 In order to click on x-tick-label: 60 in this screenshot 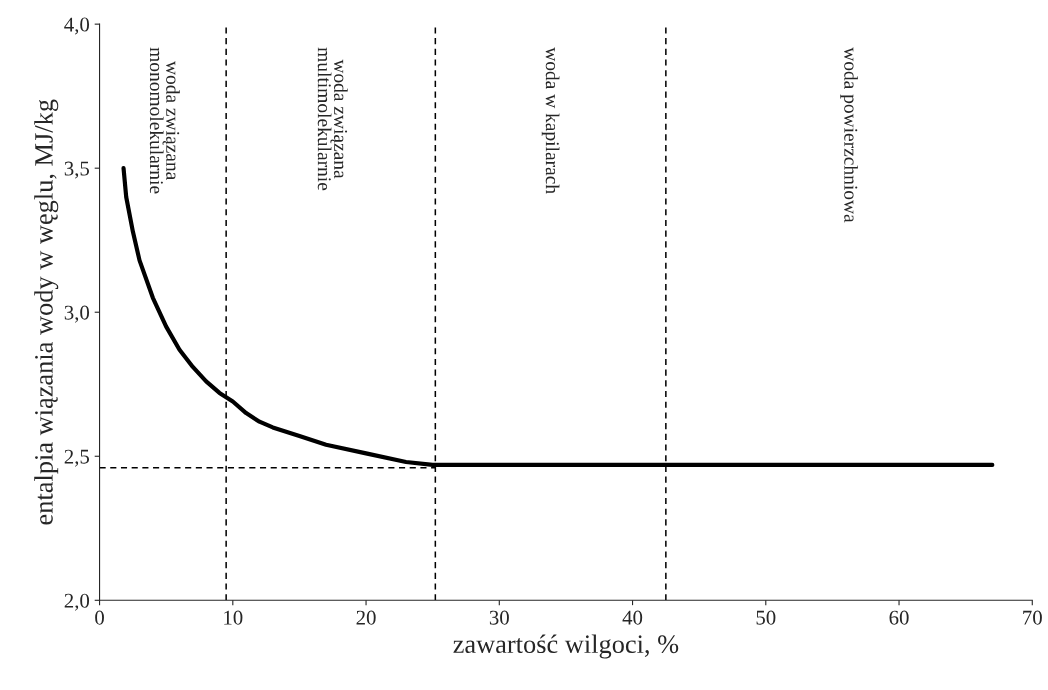, I will do `click(899, 617)`.